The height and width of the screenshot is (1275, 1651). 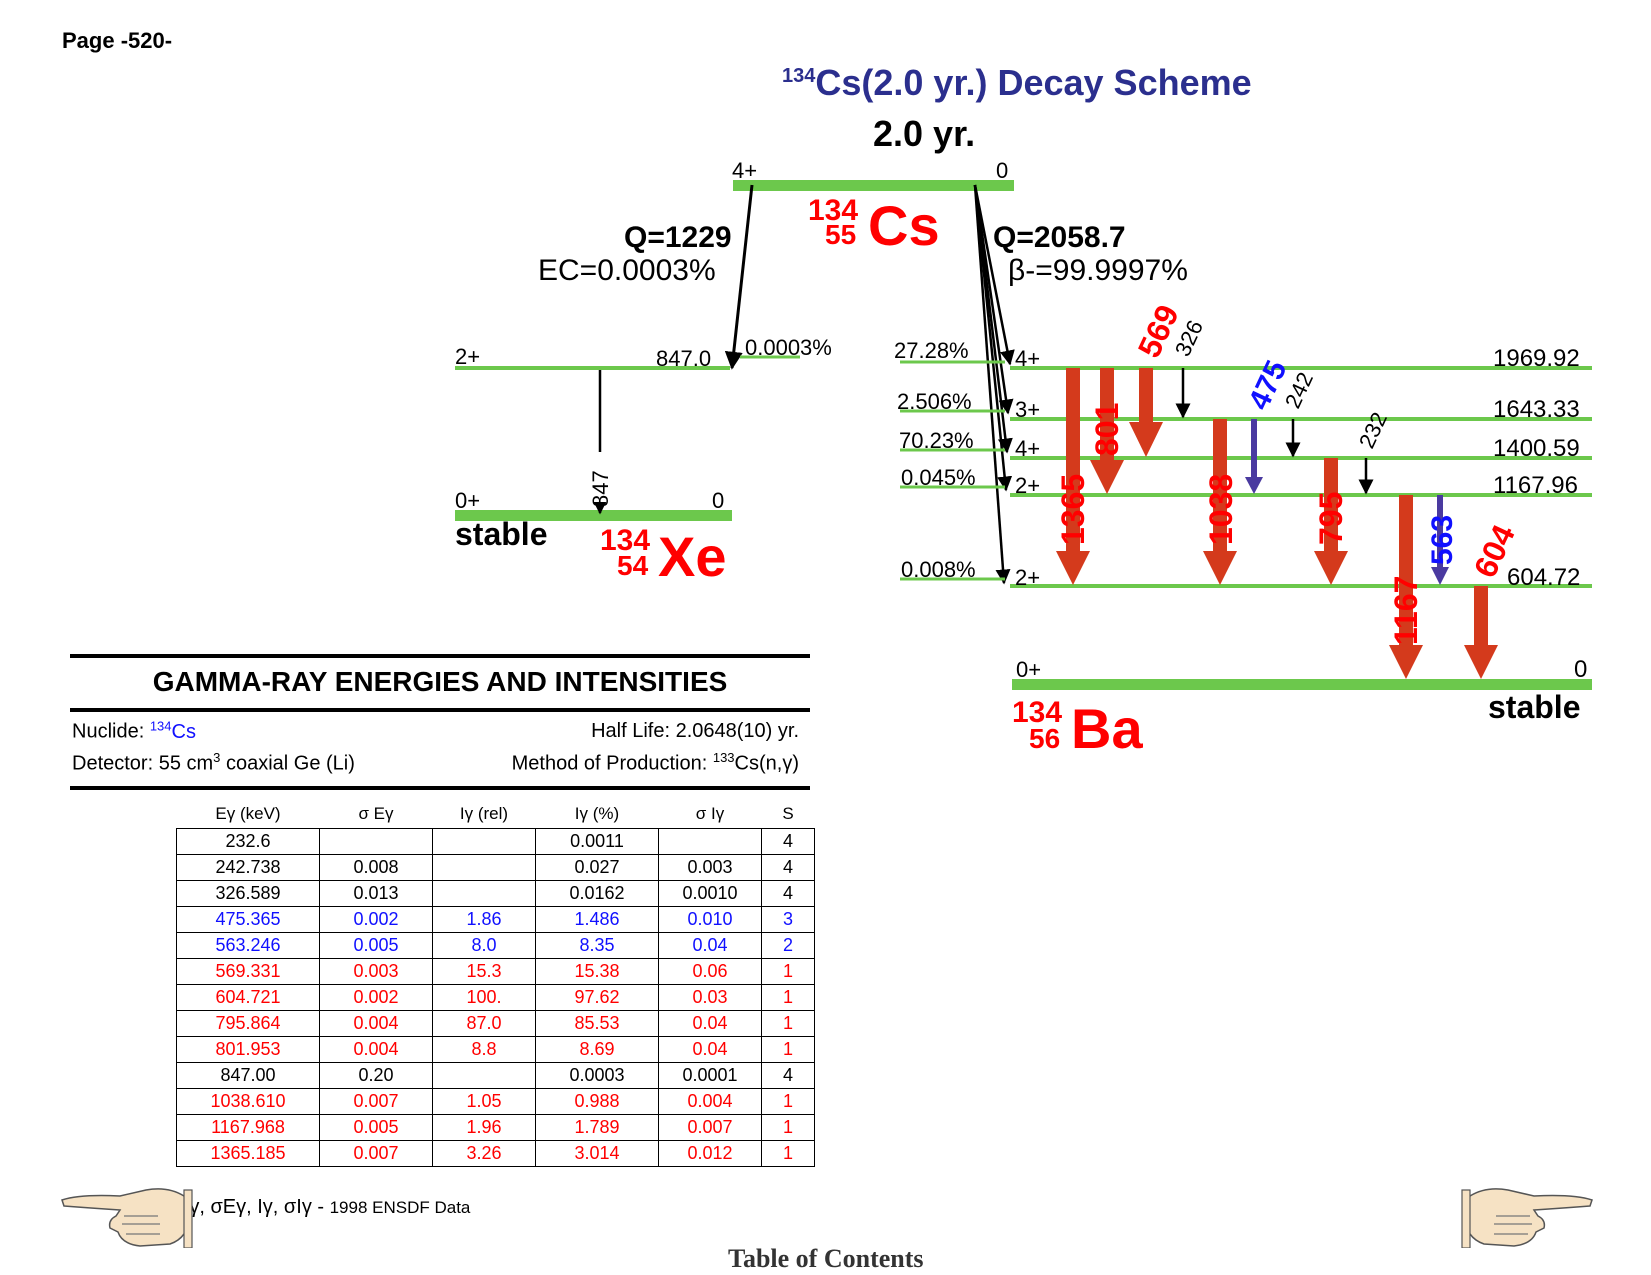 What do you see at coordinates (597, 1049) in the screenshot?
I see `gamma-table-cell: 8.69` at bounding box center [597, 1049].